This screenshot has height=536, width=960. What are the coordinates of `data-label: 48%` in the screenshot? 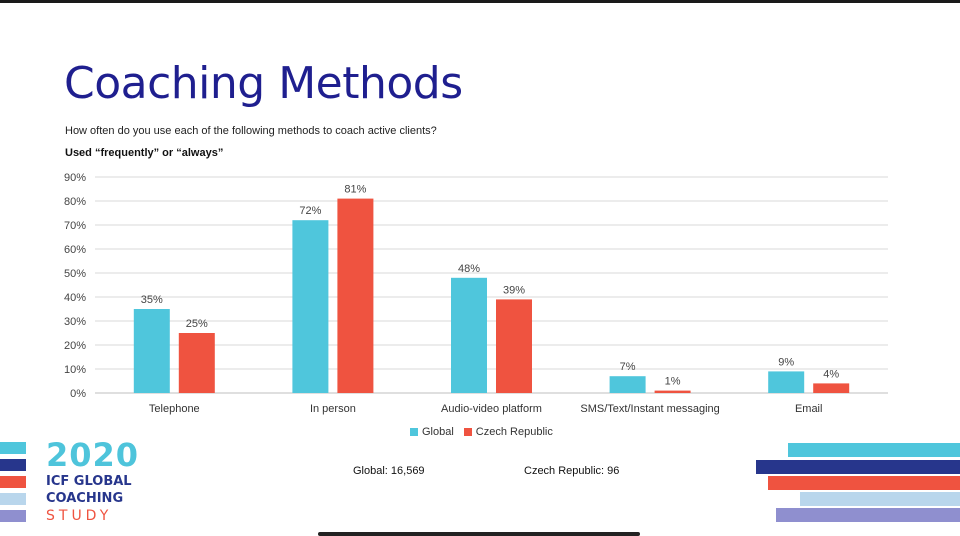 It's located at (469, 269).